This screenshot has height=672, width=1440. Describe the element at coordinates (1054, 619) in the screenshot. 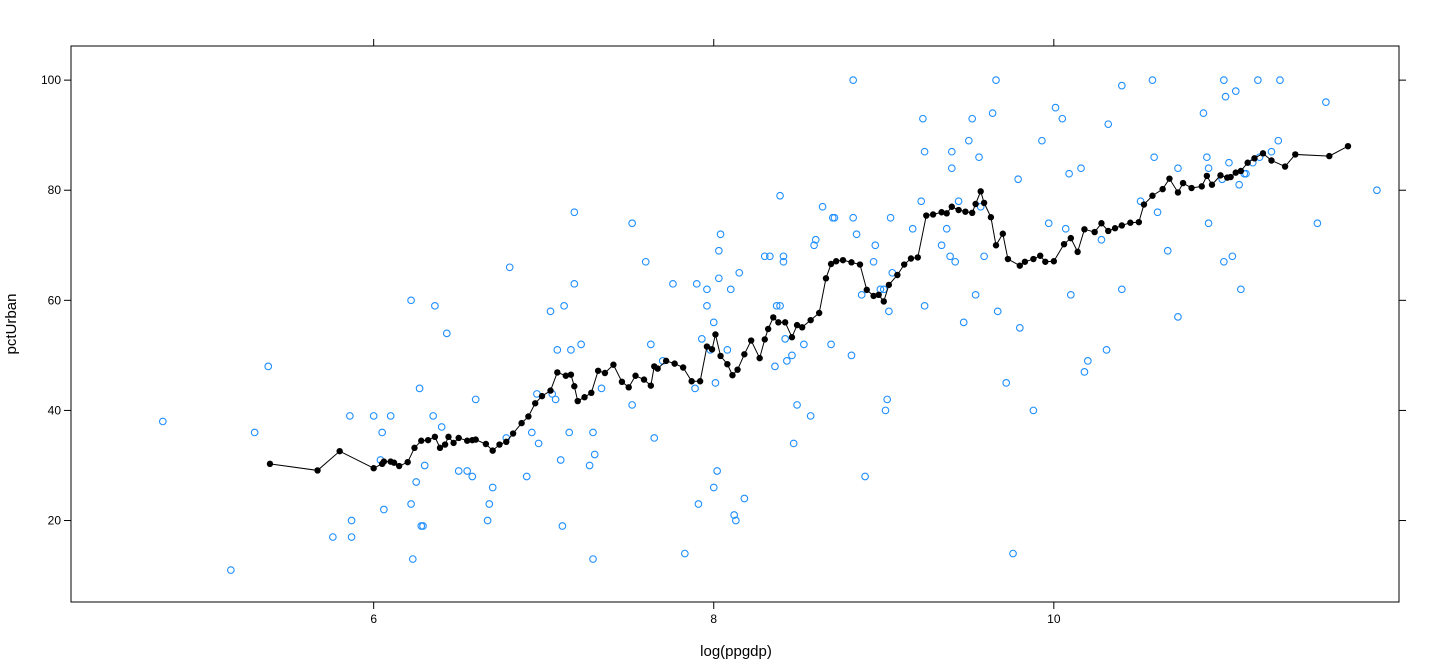

I see `x-tick-label: 10` at that location.